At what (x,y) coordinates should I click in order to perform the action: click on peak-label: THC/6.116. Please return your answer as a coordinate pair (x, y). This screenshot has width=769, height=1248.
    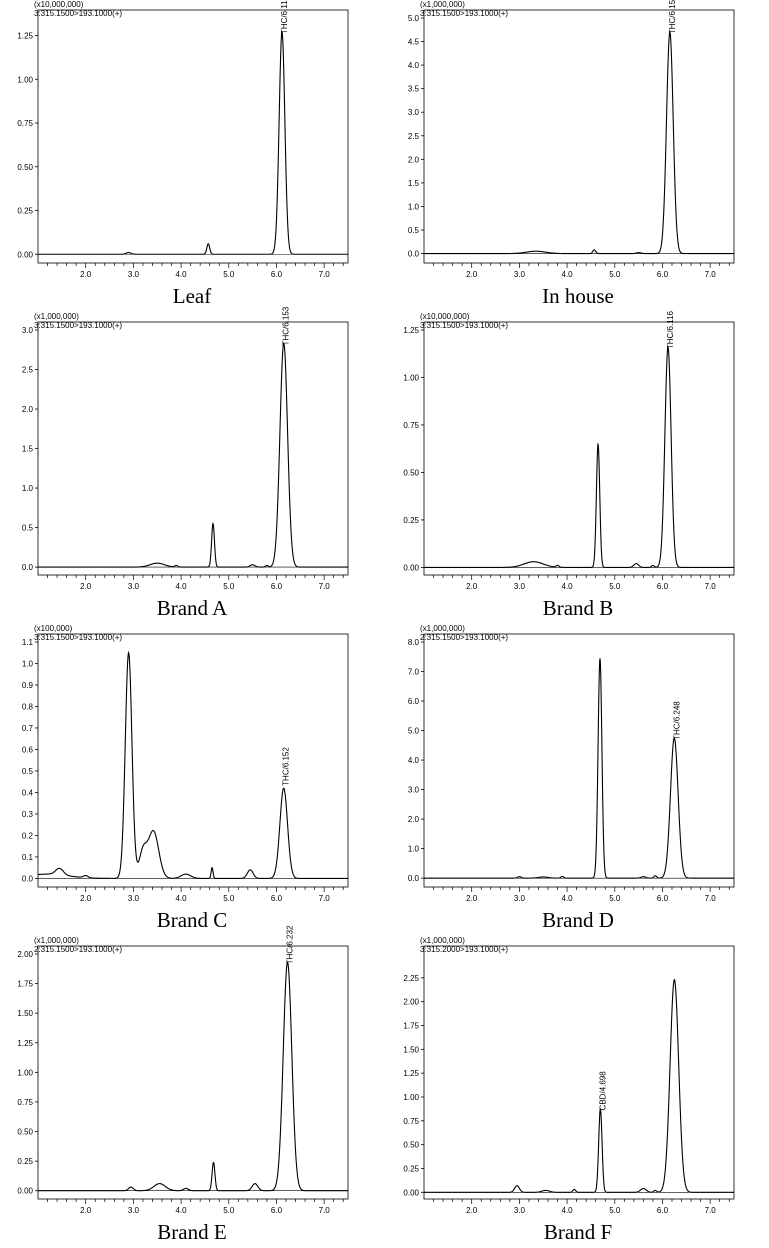
    Looking at the image, I should click on (284, 17).